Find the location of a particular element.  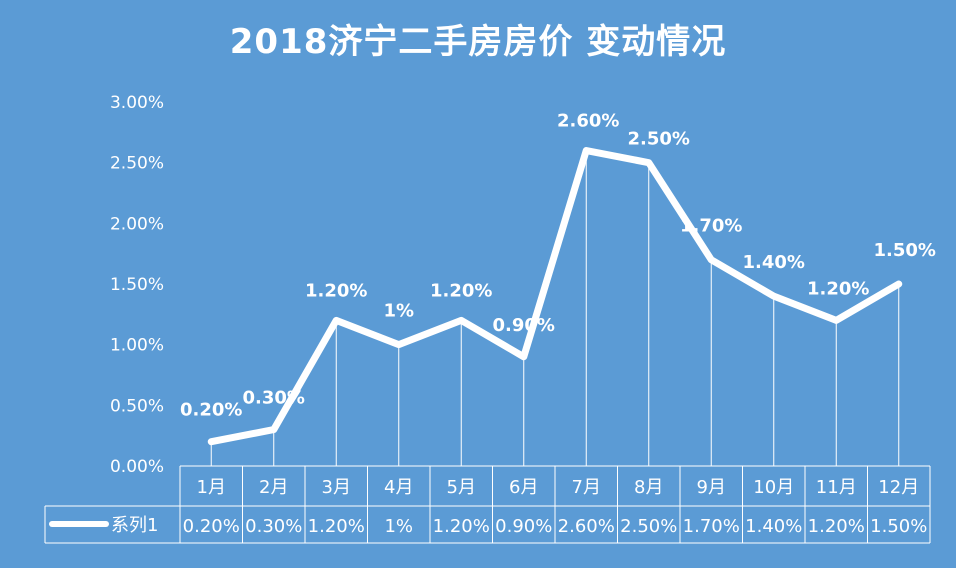

data-label: 1.50% is located at coordinates (905, 250).